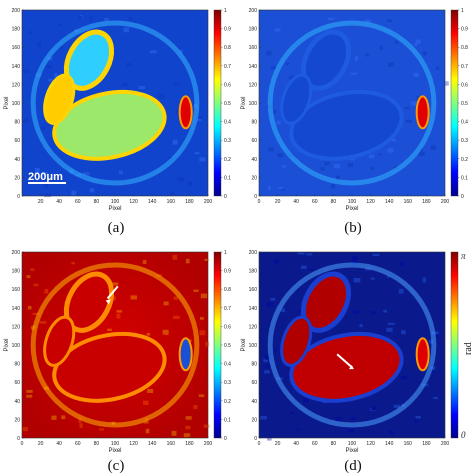  I want to click on panel-label: (a), so click(116, 228).